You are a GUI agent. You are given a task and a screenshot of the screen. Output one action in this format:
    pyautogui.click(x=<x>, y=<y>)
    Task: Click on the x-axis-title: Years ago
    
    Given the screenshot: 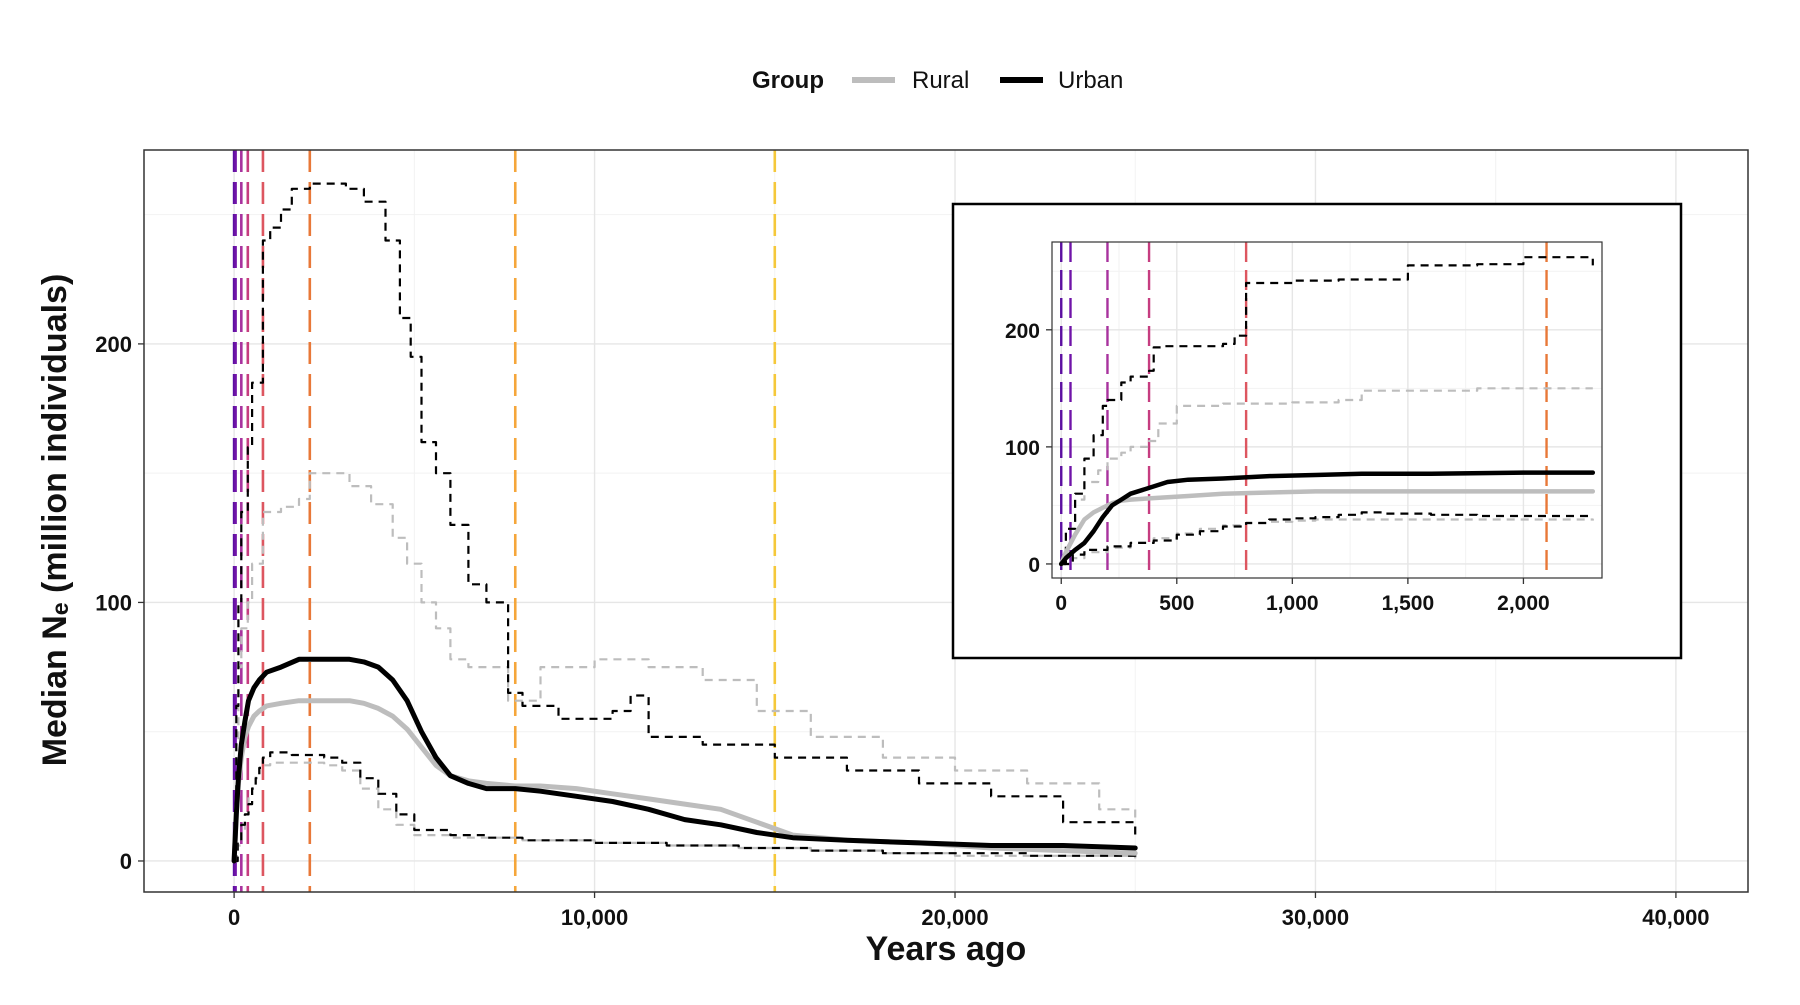 What is the action you would take?
    pyautogui.click(x=946, y=949)
    